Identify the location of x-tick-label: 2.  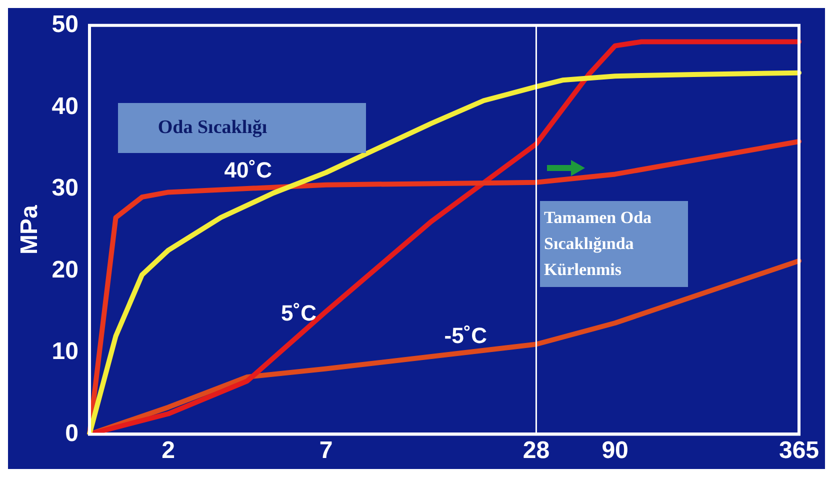
(169, 450).